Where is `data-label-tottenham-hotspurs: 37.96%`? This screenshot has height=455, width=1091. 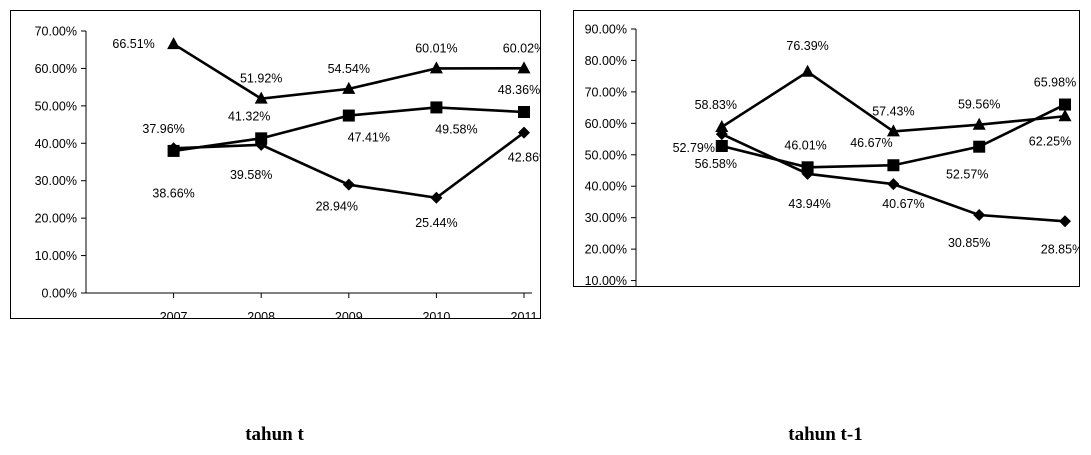
data-label-tottenham-hotspurs: 37.96% is located at coordinates (163, 129).